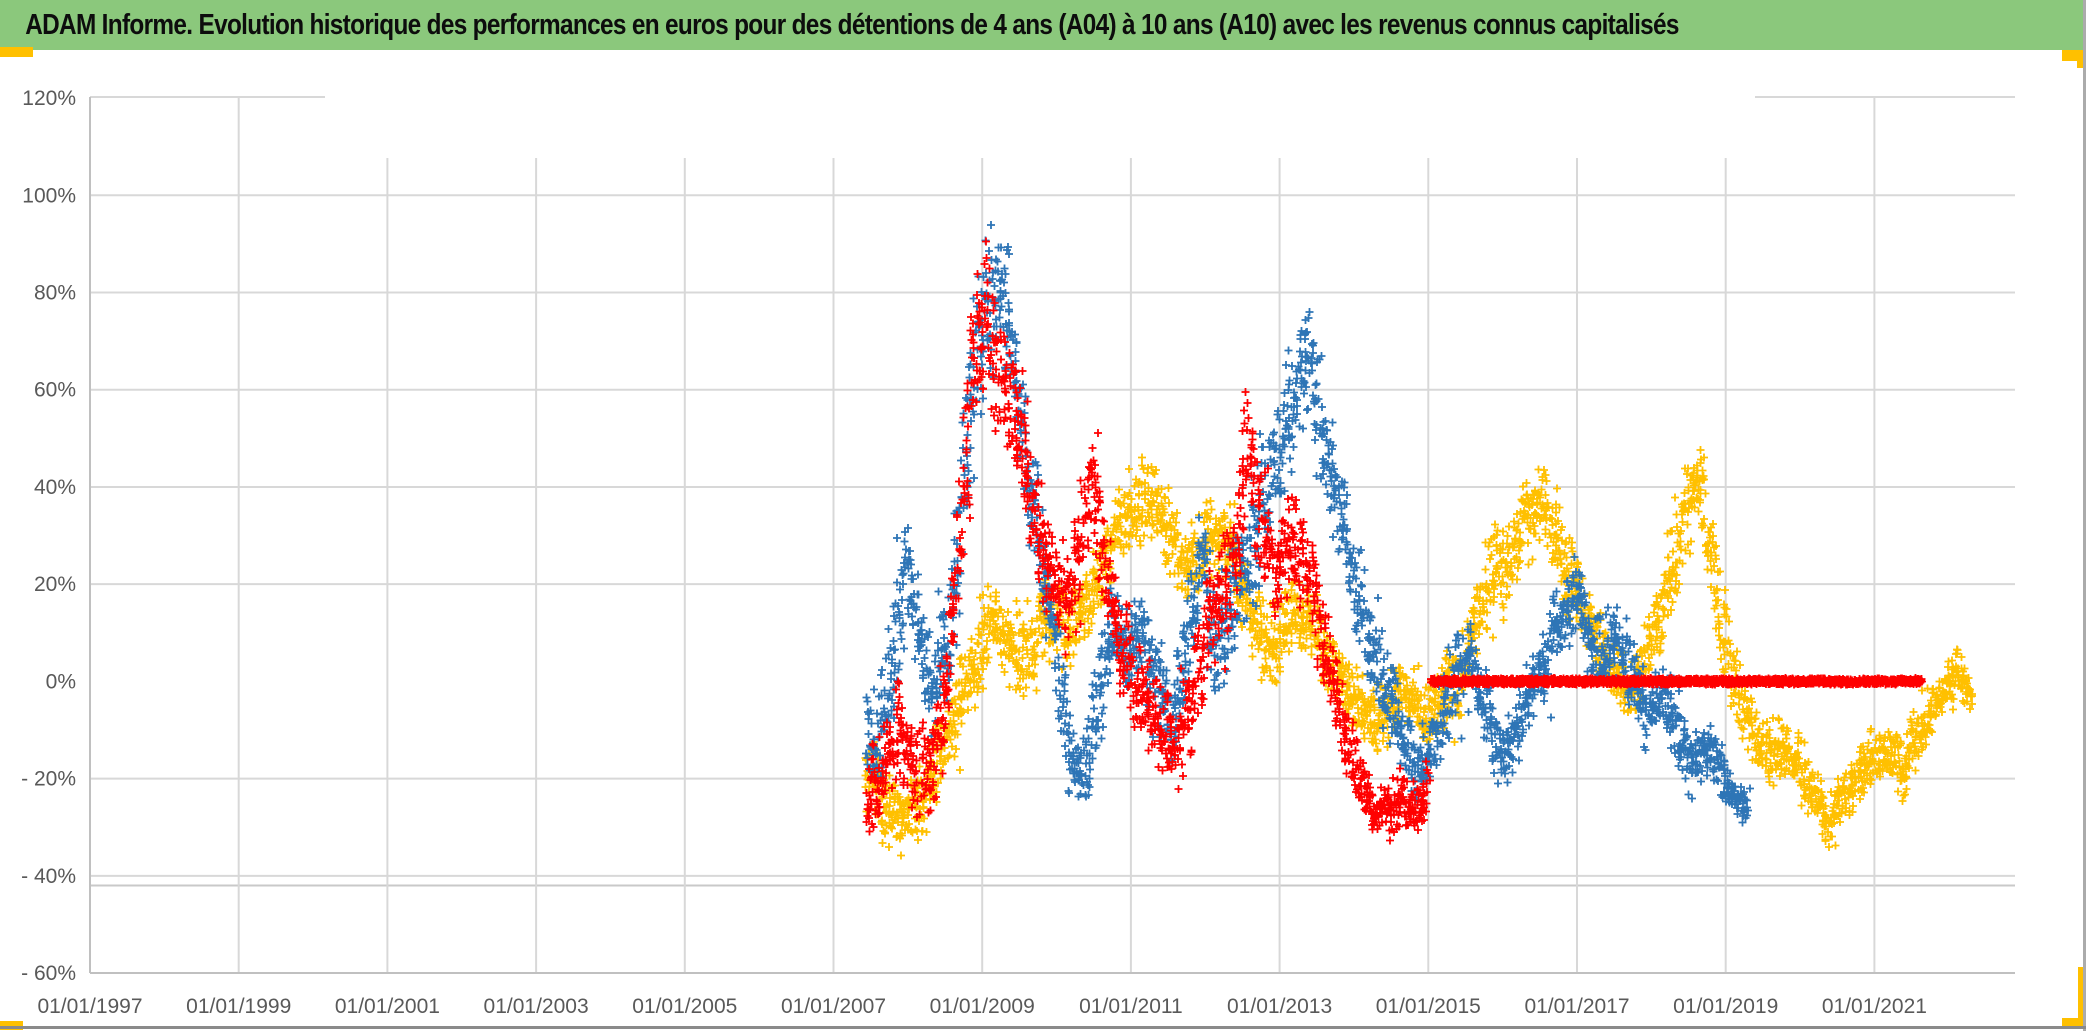 Image resolution: width=2086 pixels, height=1031 pixels. What do you see at coordinates (55, 584) in the screenshot?
I see `y-axis-tick-label: 20%` at bounding box center [55, 584].